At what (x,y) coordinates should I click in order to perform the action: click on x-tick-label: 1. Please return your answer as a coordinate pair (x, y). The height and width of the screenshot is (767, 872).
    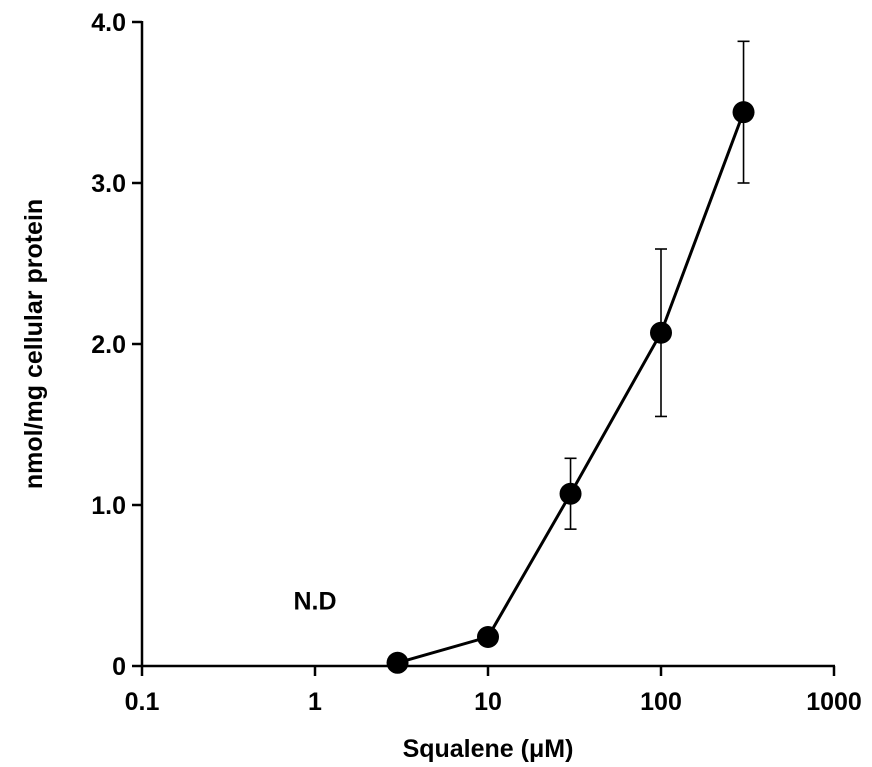
    Looking at the image, I should click on (315, 702).